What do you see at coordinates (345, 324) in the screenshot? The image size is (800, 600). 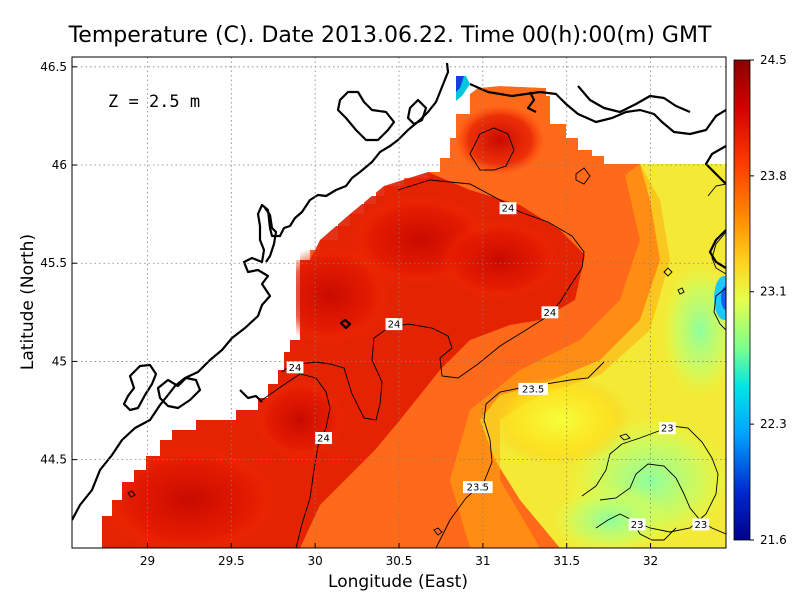 I see `island` at bounding box center [345, 324].